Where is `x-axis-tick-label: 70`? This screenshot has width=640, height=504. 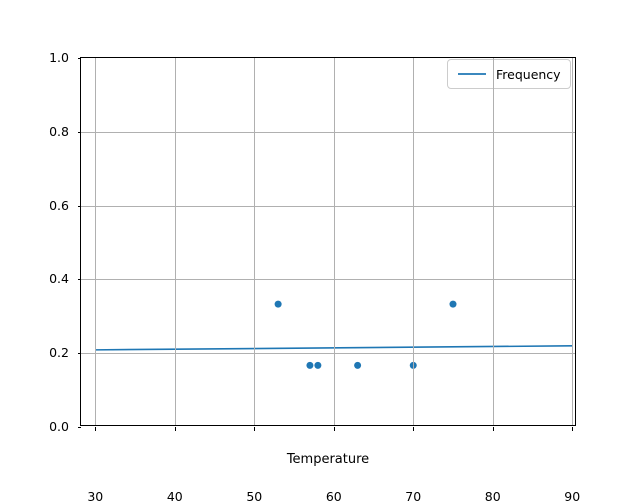
x-axis-tick-label: 70 is located at coordinates (413, 496).